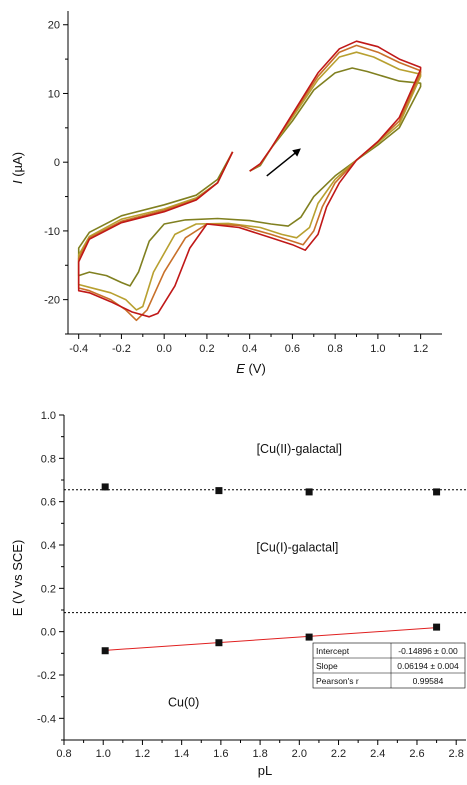  Describe the element at coordinates (52, 232) in the screenshot. I see `cv-y-tick-label: -10` at that location.